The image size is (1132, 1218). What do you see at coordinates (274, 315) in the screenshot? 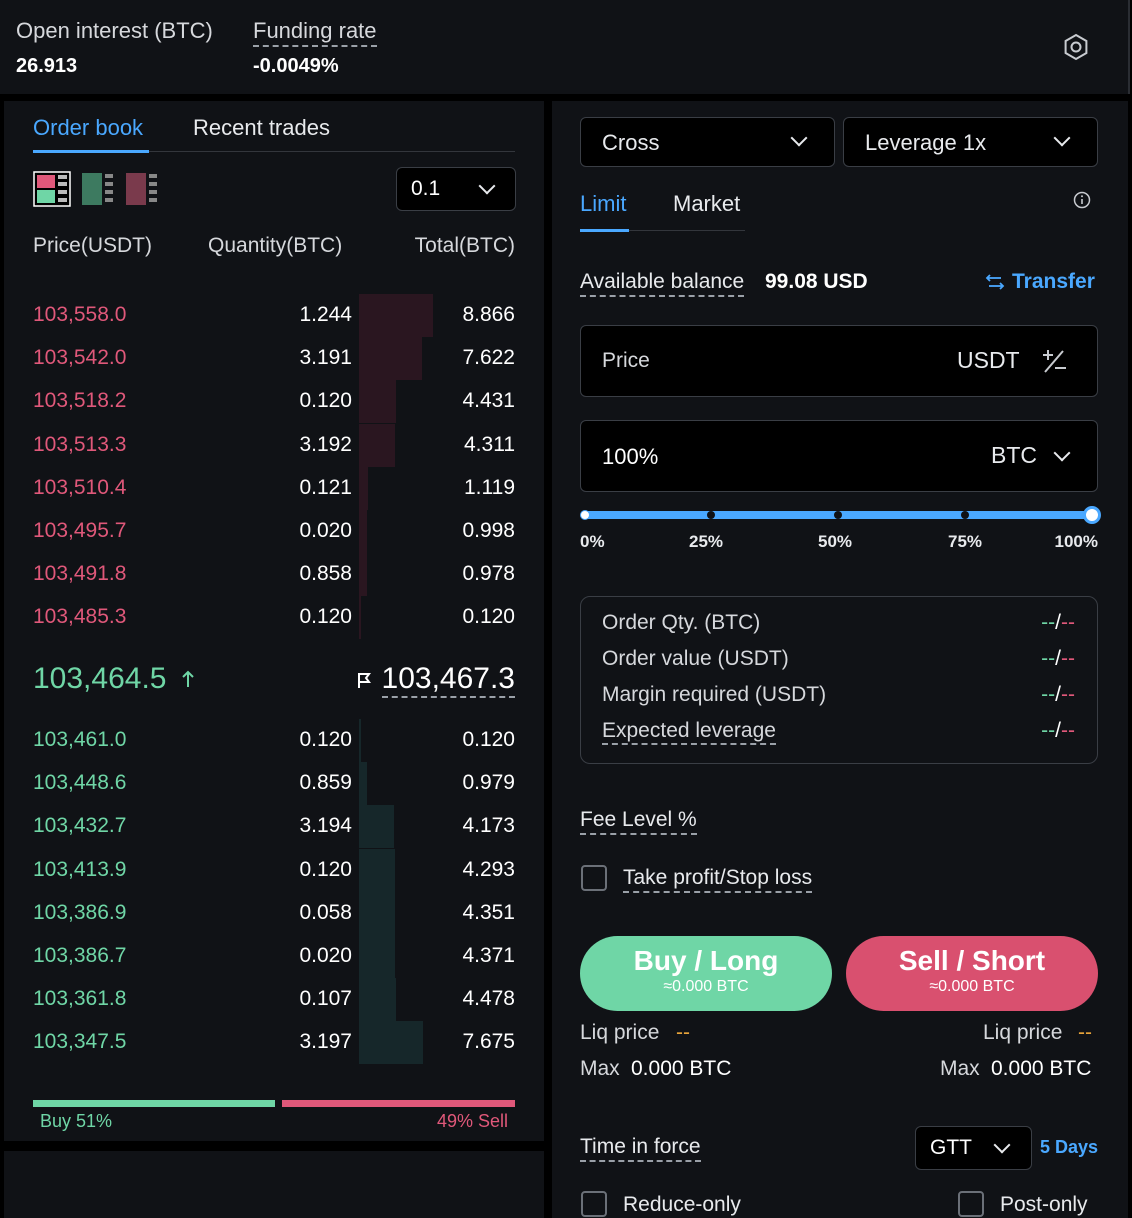
I see `ask-row: 103,558.0 1.244 8.866` at bounding box center [274, 315].